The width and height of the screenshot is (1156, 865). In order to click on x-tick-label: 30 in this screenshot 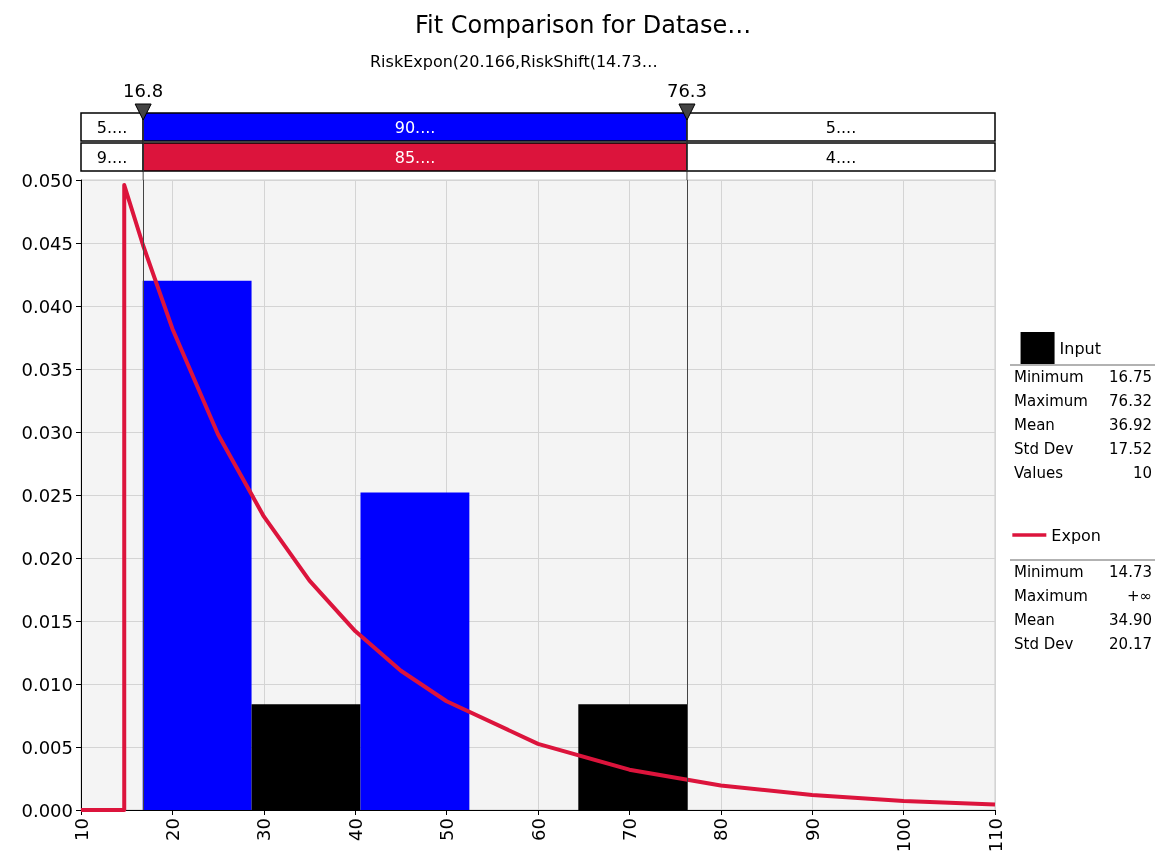, I will do `click(264, 829)`.